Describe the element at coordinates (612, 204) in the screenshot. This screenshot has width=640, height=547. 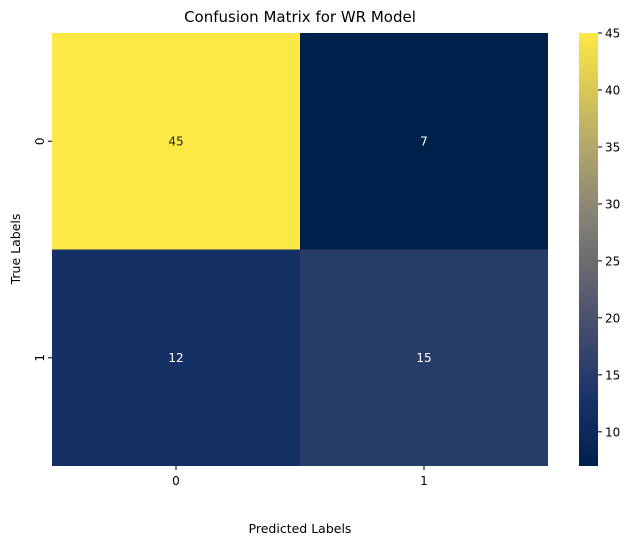
I see `colorbar-tick-label: 30` at that location.